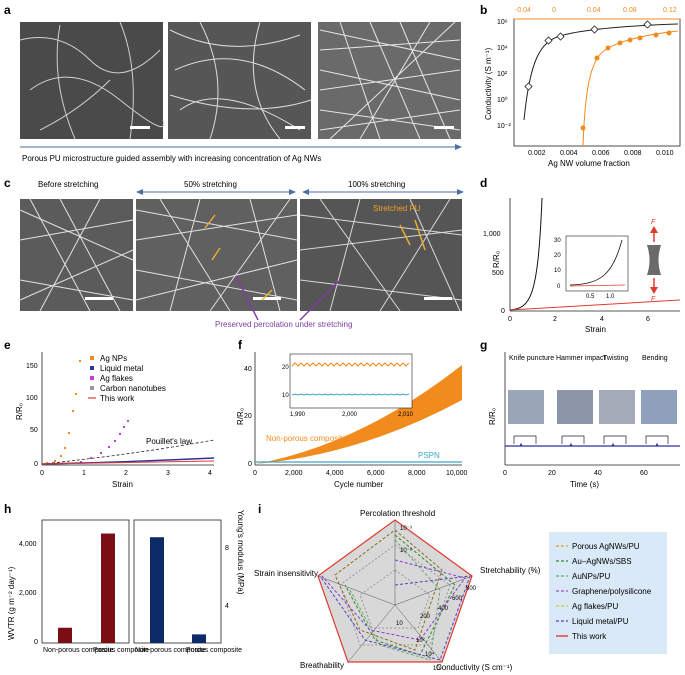 The image size is (685, 675). Describe the element at coordinates (633, 153) in the screenshot. I see `svg-text: 0.008` at that location.